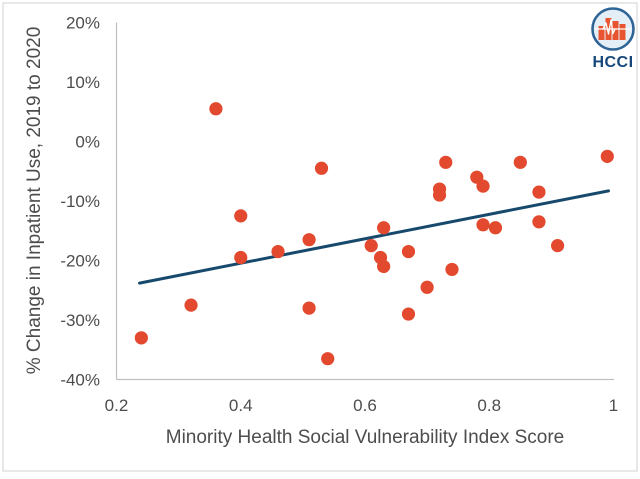 The image size is (640, 479). What do you see at coordinates (80, 201) in the screenshot?
I see `y-tick-label: -10%` at bounding box center [80, 201].